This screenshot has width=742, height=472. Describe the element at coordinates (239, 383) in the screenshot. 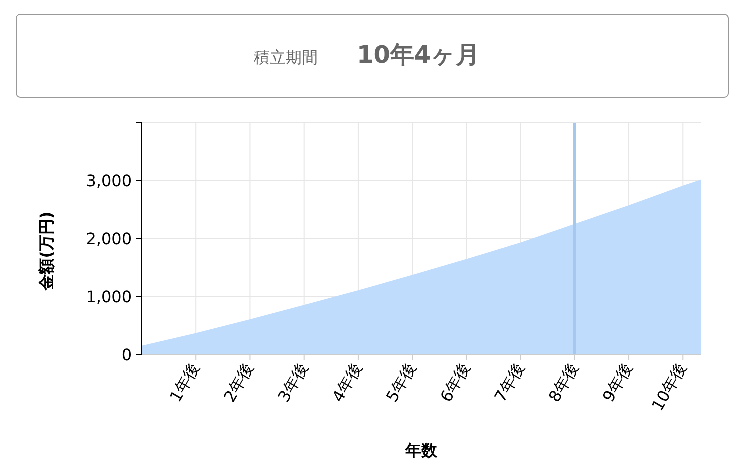

I see `x-tick-label: 2年後` at that location.